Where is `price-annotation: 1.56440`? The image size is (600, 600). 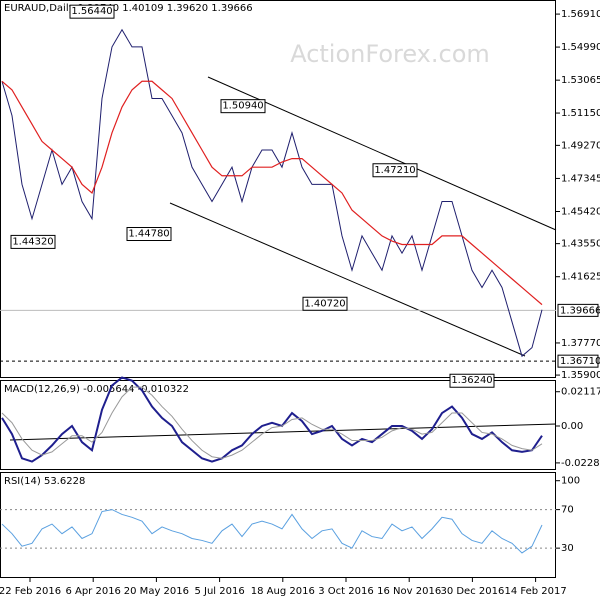 price-annotation: 1.56440 is located at coordinates (91, 11).